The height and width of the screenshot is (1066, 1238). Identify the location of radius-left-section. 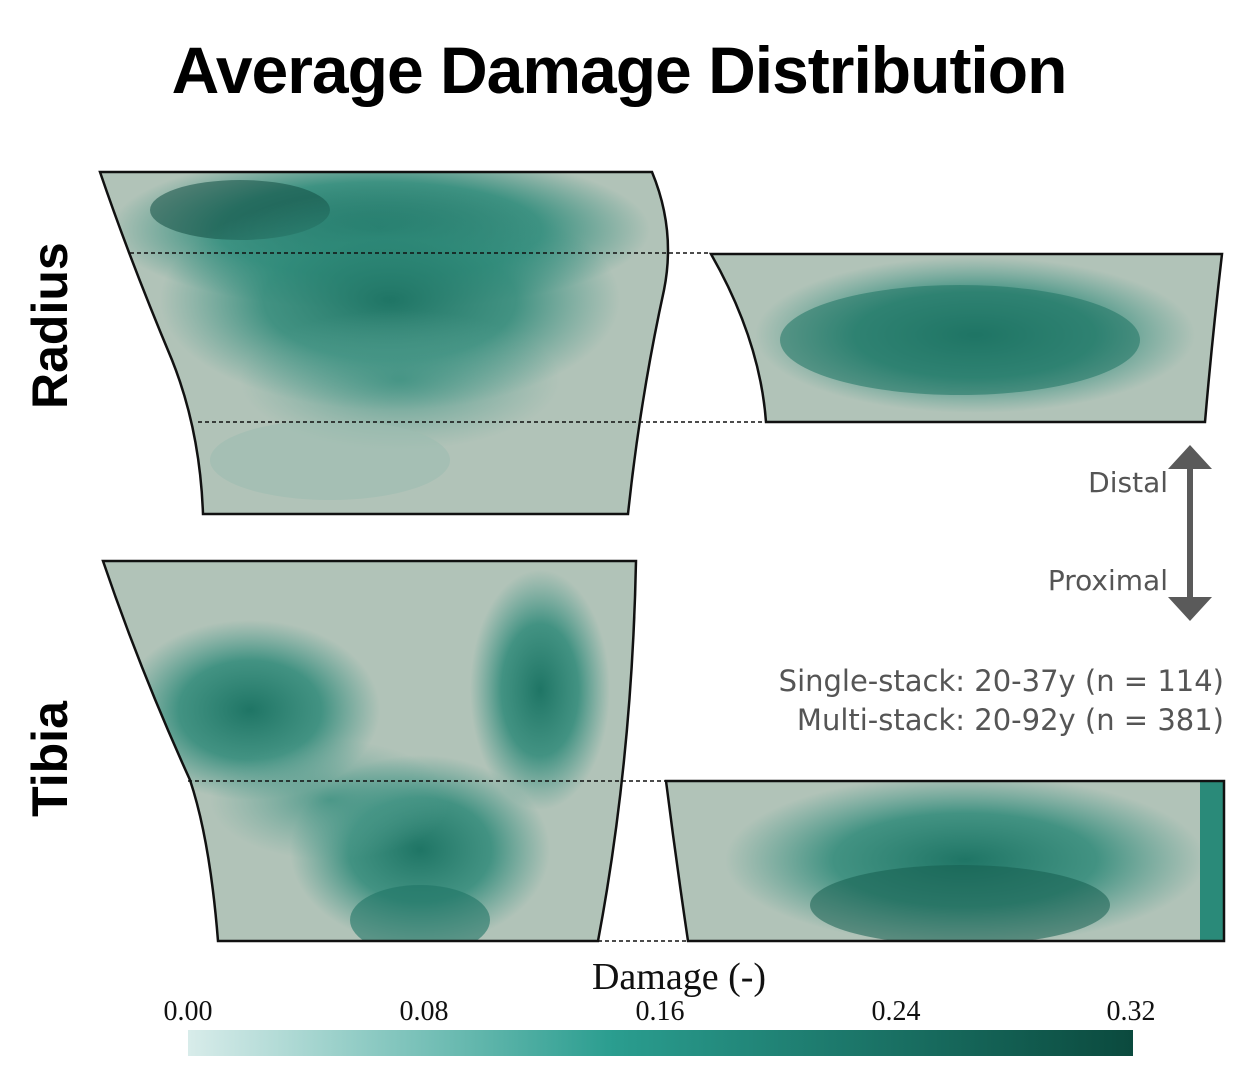
(384, 343).